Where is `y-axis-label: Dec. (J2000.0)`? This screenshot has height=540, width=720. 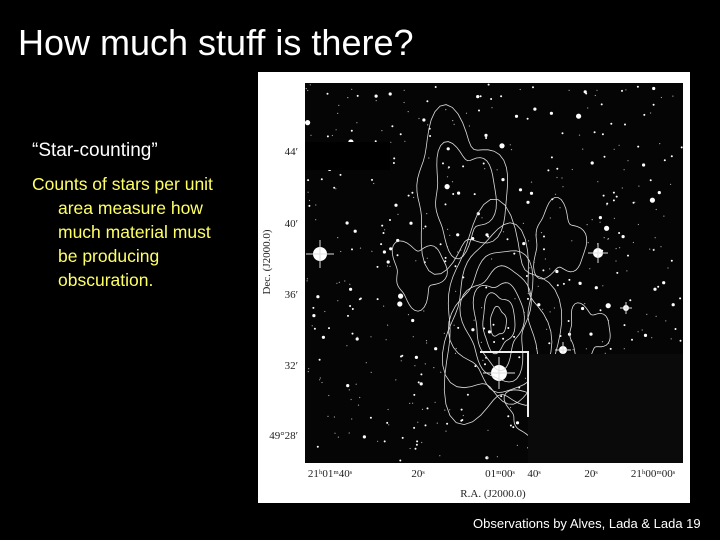
y-axis-label: Dec. (J2000.0) is located at coordinates (267, 261).